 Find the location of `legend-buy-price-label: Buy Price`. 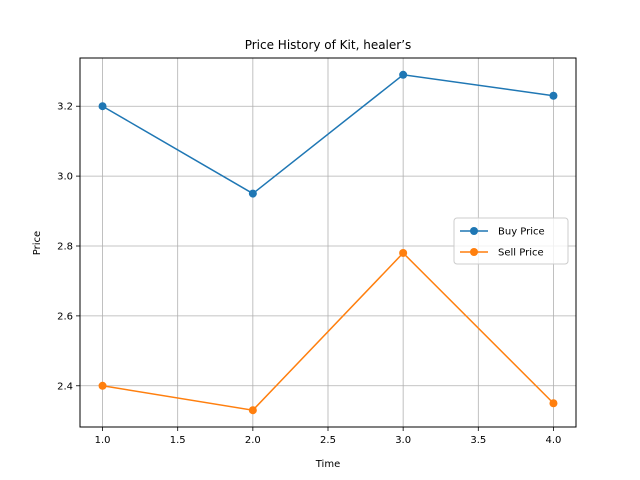

legend-buy-price-label: Buy Price is located at coordinates (521, 232).